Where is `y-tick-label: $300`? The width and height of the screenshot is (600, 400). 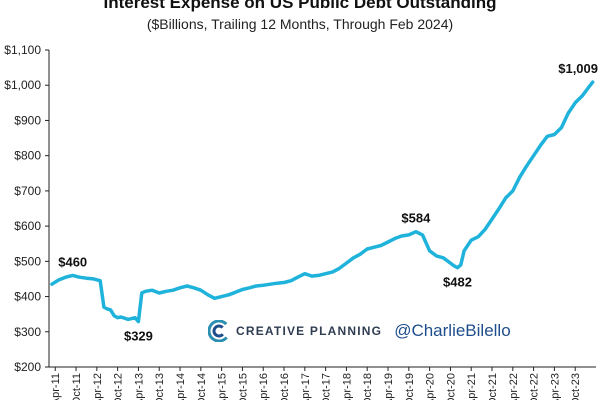 y-tick-label: $300 is located at coordinates (27, 332).